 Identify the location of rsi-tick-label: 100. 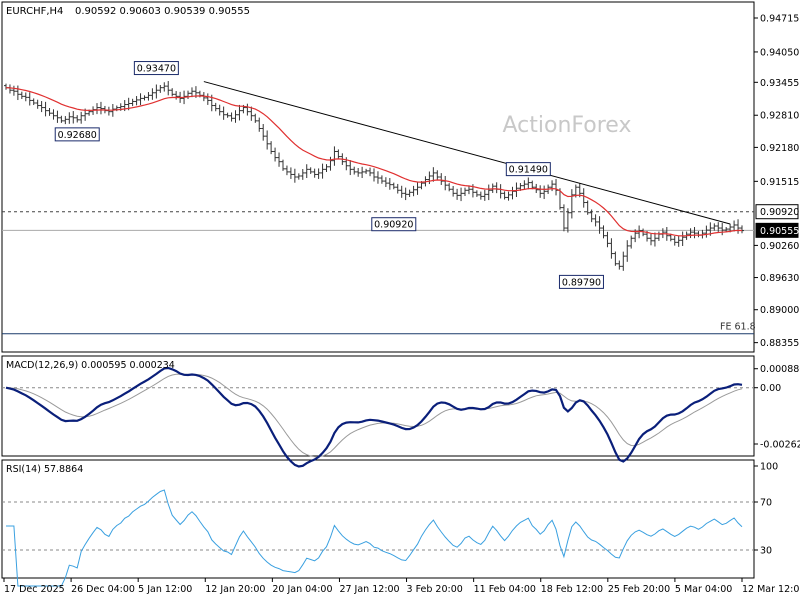
(769, 467).